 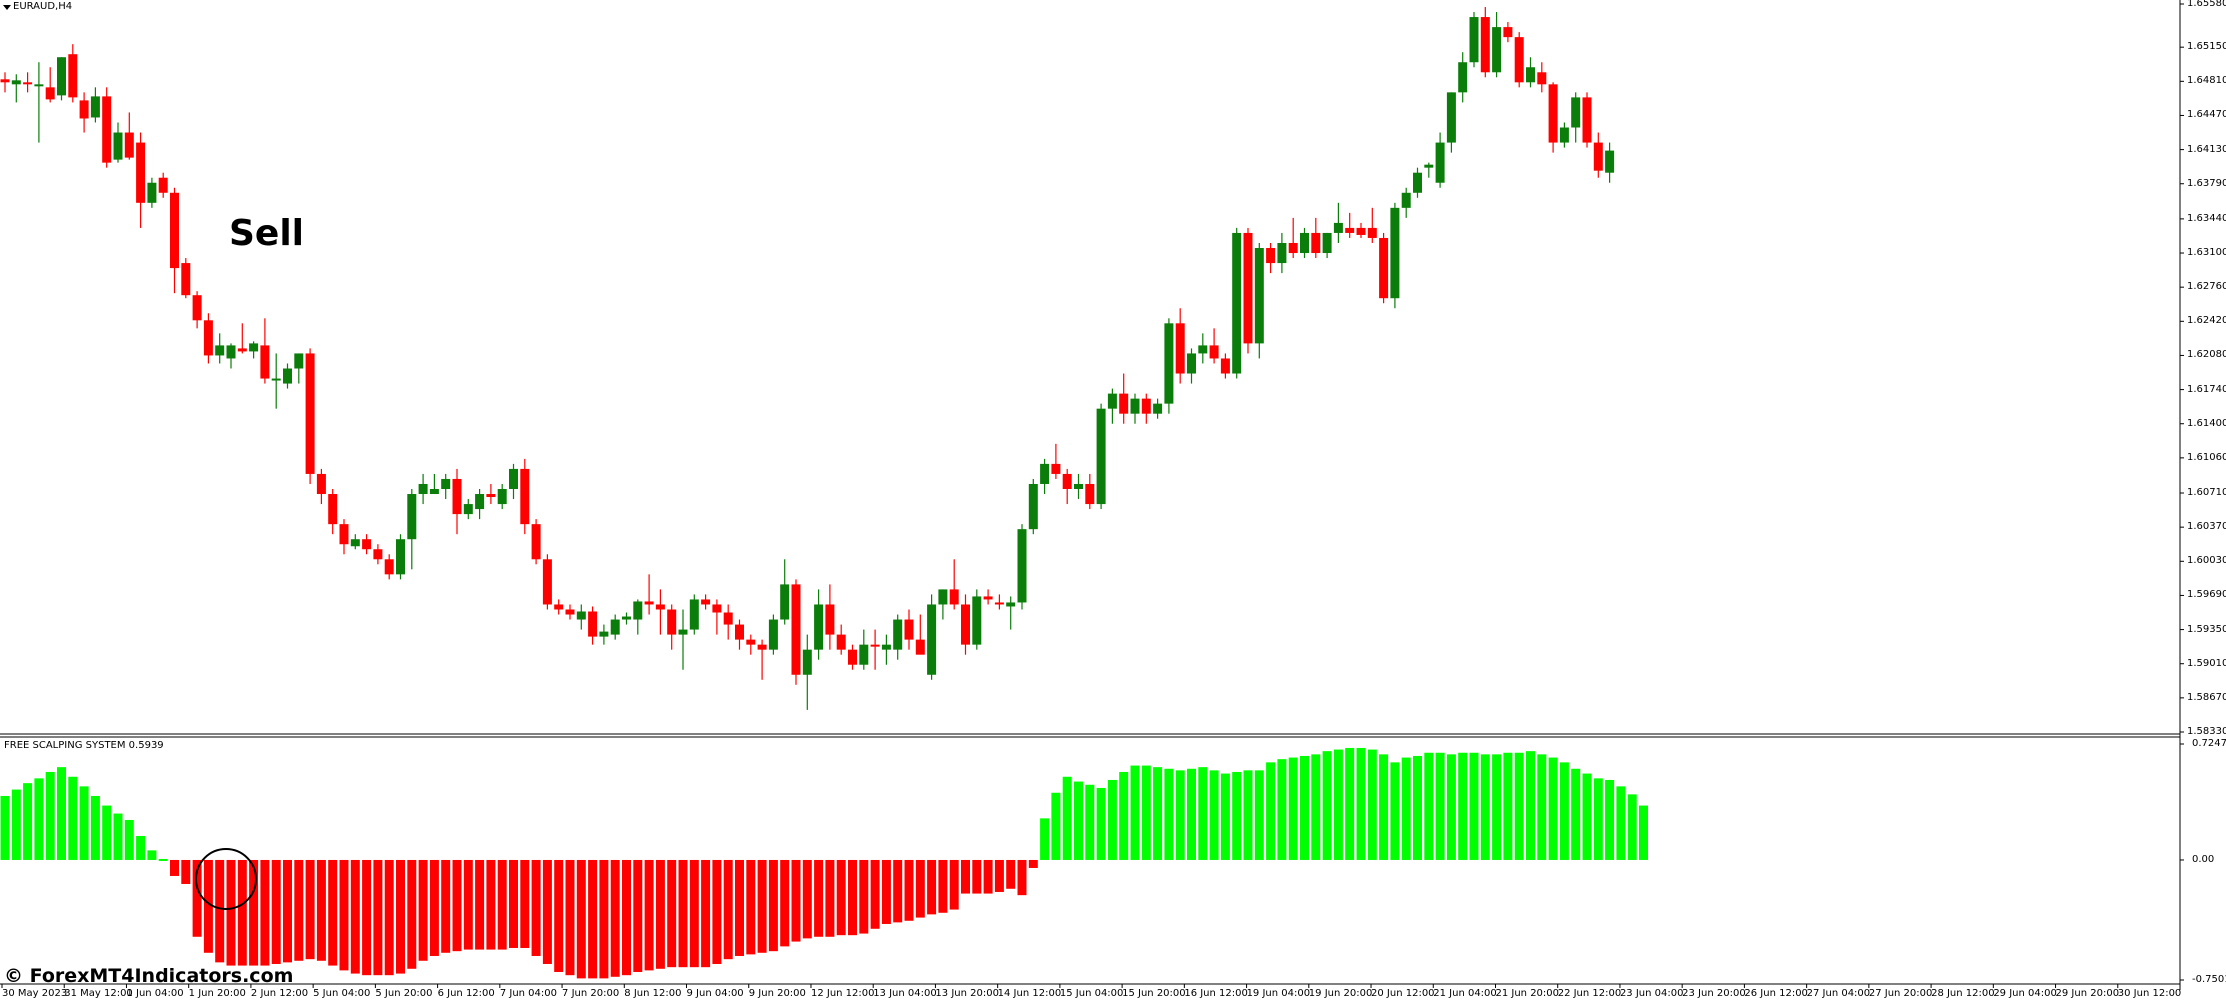 What do you see at coordinates (35, 993) in the screenshot?
I see `time-tick-label: 30 May 2023` at bounding box center [35, 993].